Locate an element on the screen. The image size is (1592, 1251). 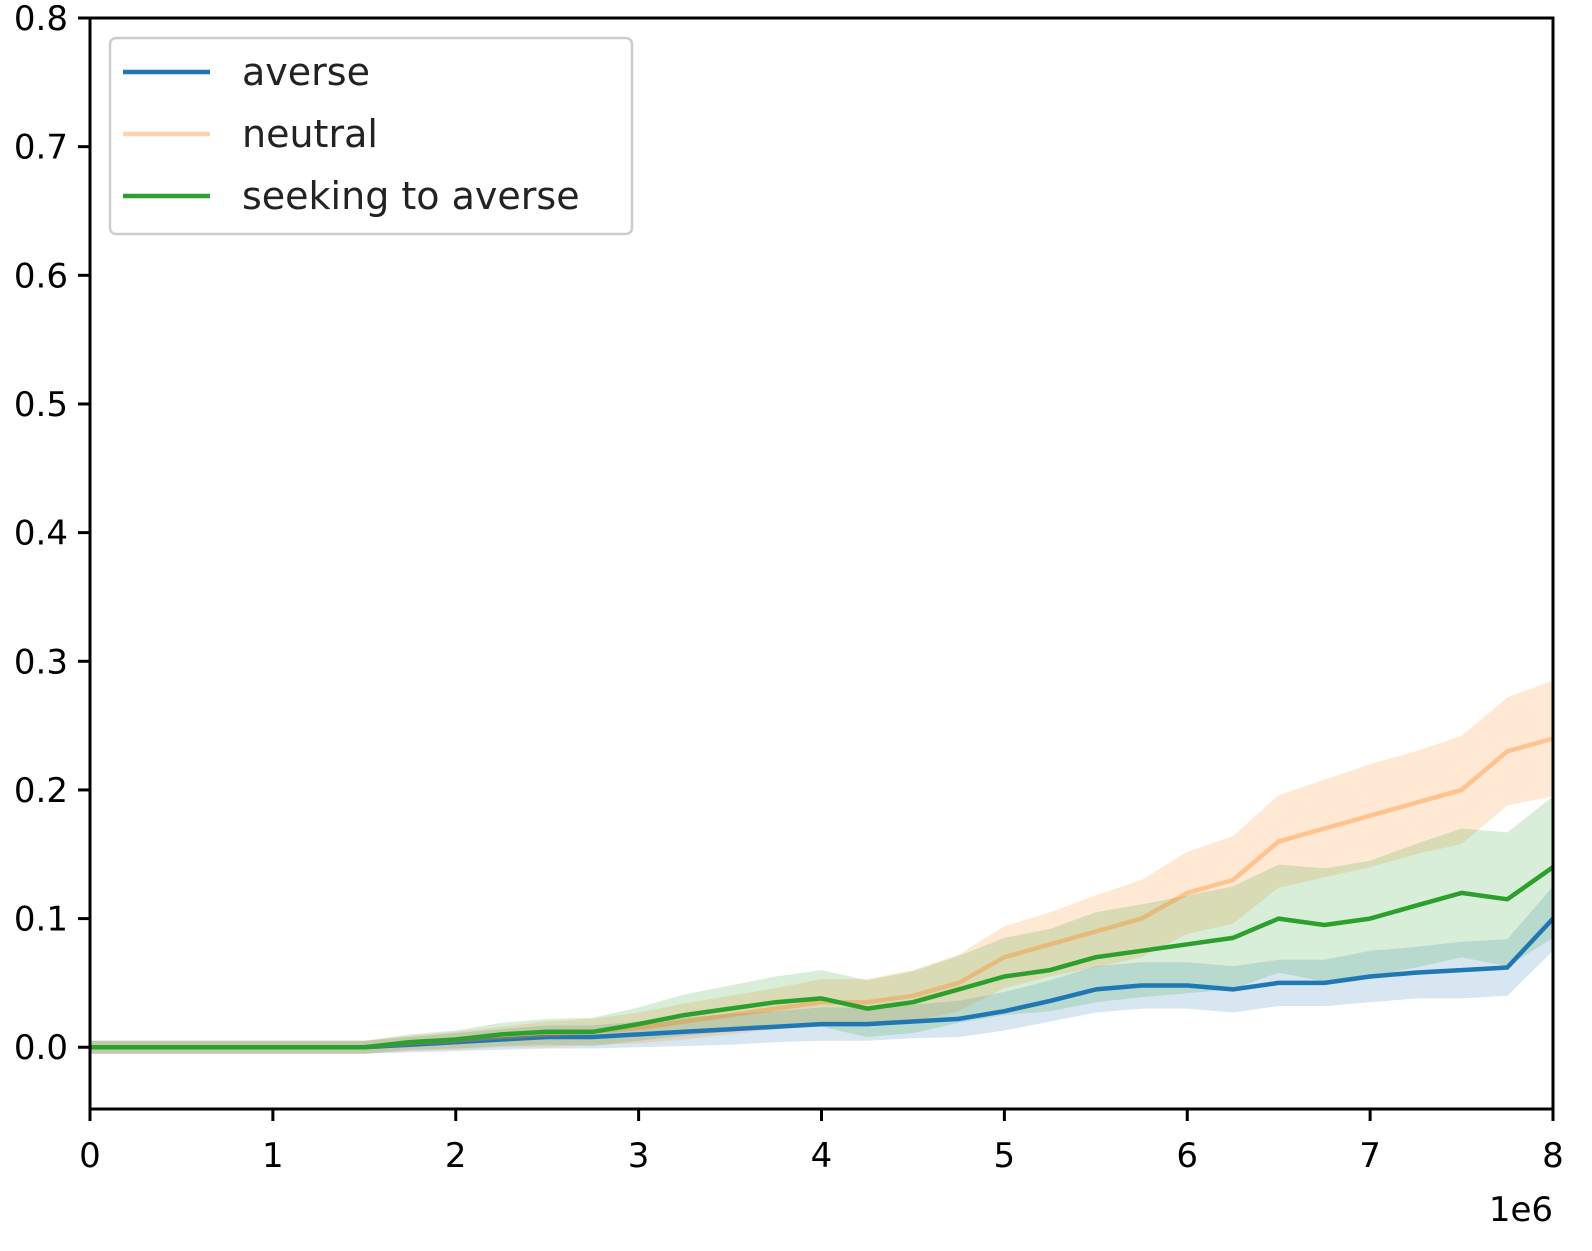
series-line-seeking-to-averse is located at coordinates (822, 957).